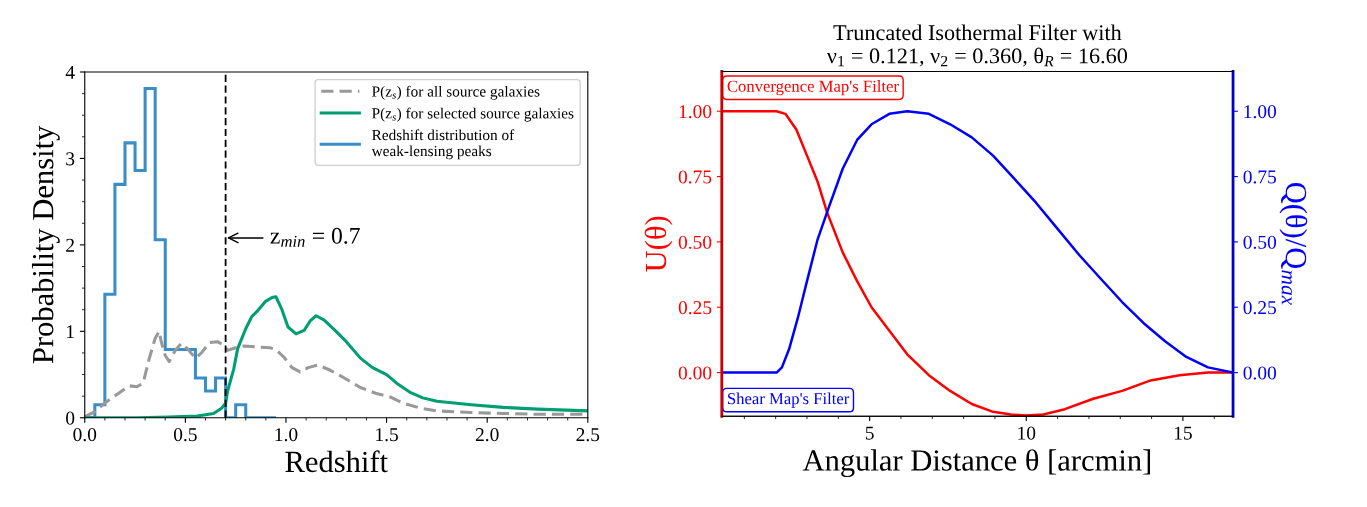 This screenshot has height=507, width=1367. I want to click on x-tick-label: 0.0, so click(85, 435).